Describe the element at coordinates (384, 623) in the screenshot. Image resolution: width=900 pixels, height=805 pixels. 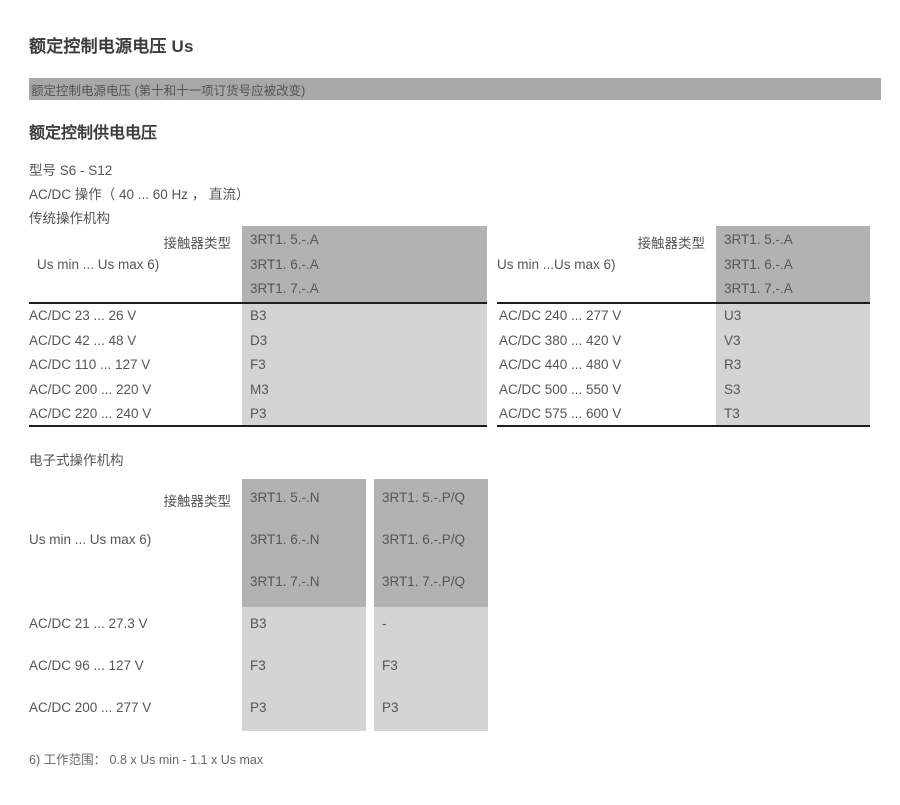
I see `table-row-code-pq: -` at that location.